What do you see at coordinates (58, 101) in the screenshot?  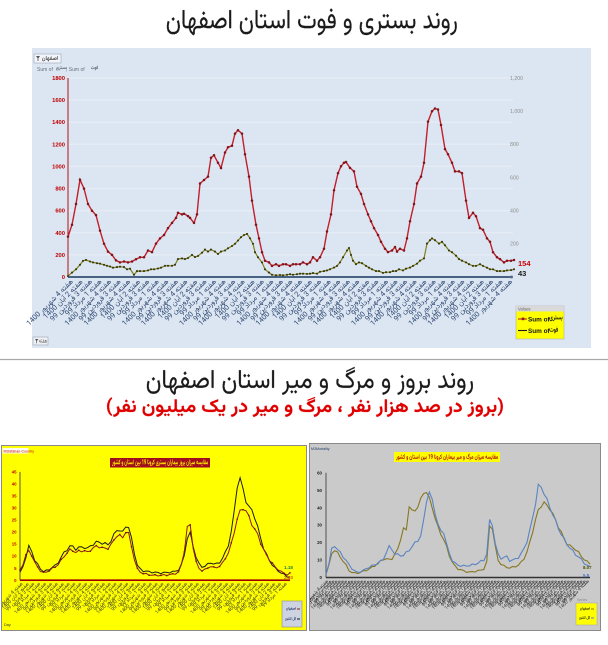 I see `svg-text: 1600` at bounding box center [58, 101].